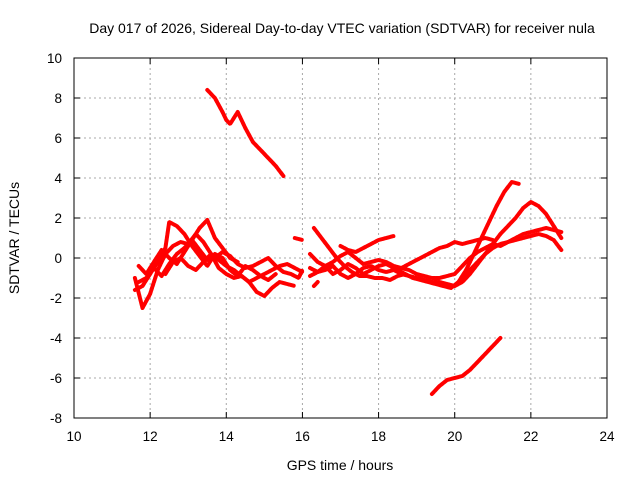  What do you see at coordinates (73, 436) in the screenshot?
I see `x-tick-label: 10` at bounding box center [73, 436].